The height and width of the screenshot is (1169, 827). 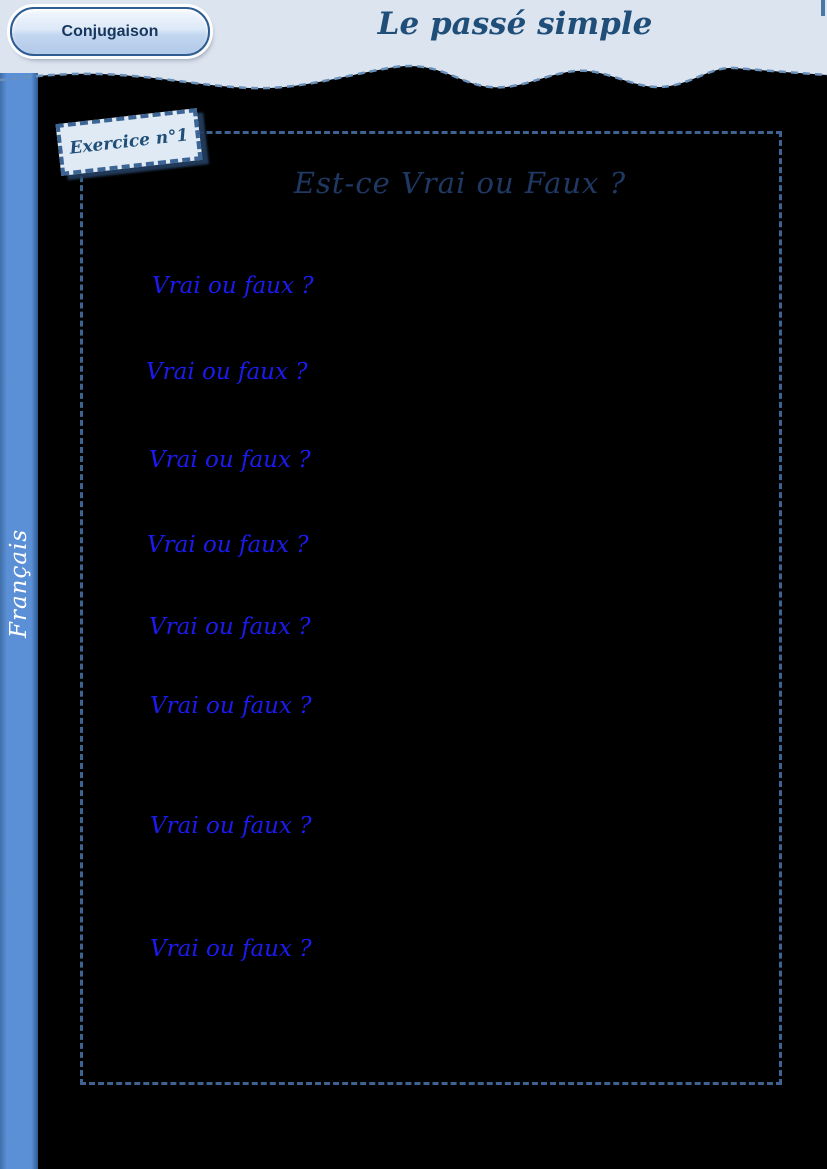 I want to click on page-edge-dashes, so click(x=823, y=8).